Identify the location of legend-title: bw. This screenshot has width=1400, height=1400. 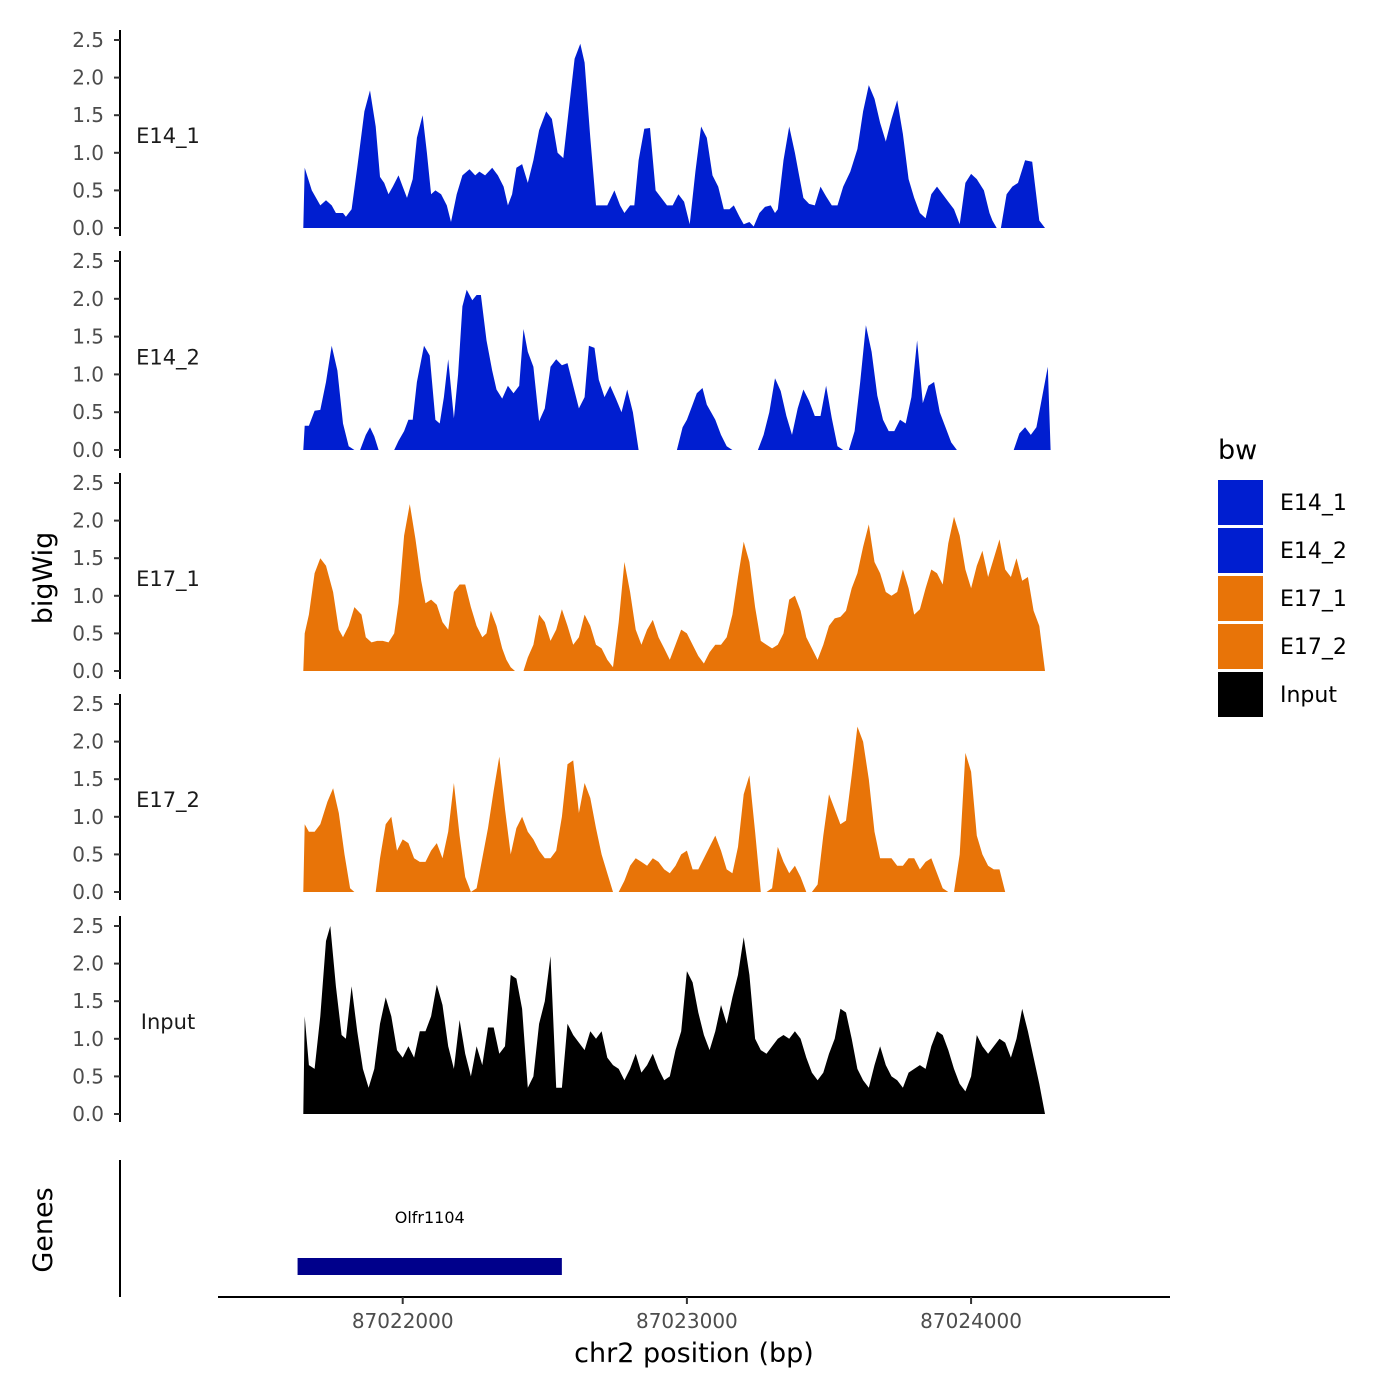
(1237, 450).